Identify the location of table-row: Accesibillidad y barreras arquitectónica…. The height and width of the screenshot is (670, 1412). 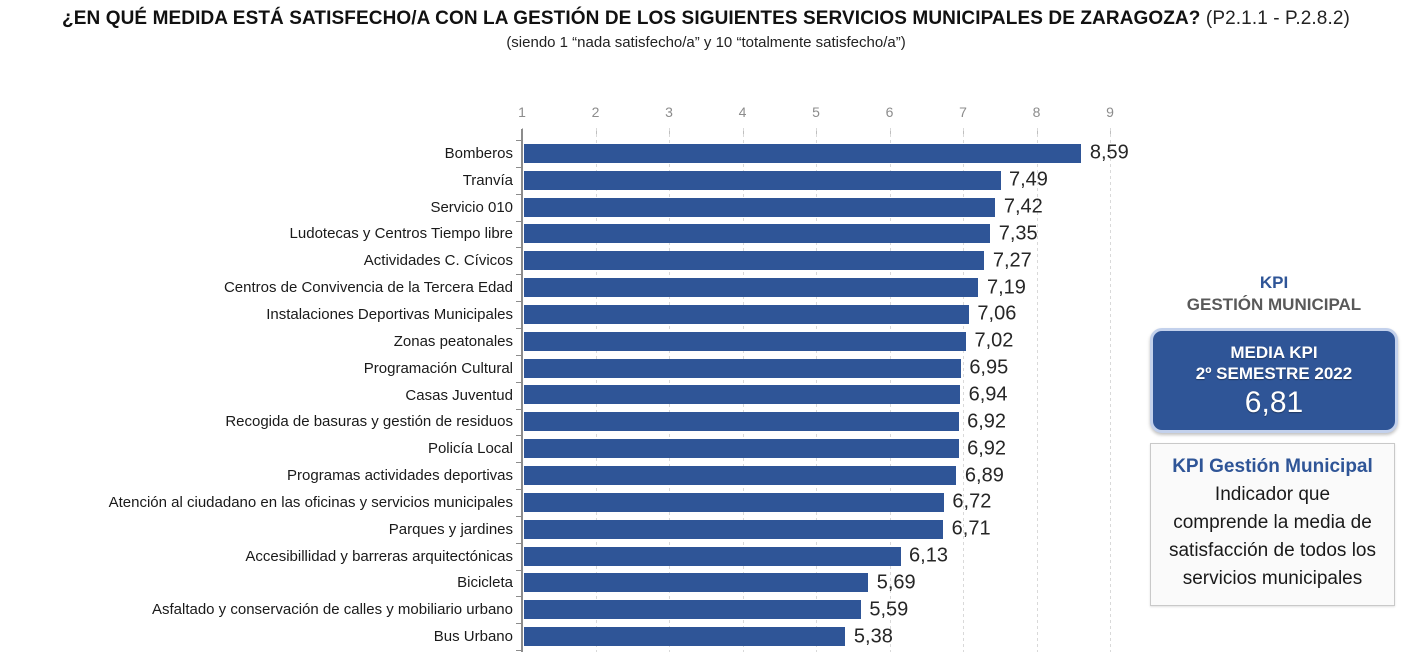
(580, 556).